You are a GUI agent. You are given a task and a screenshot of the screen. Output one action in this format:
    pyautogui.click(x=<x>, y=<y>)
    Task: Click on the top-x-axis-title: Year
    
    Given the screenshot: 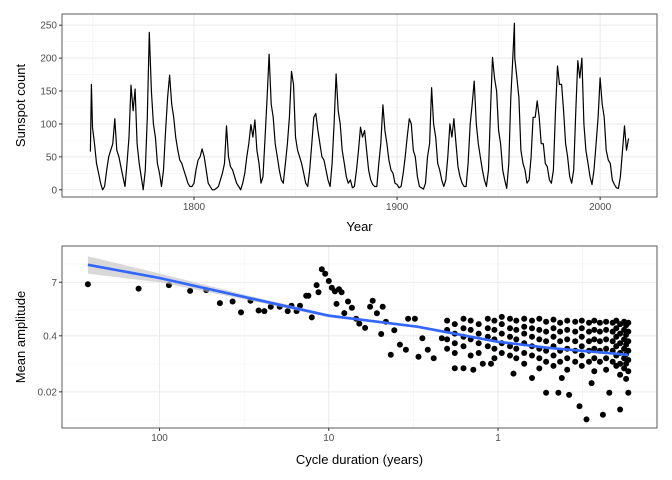 What is the action you would take?
    pyautogui.click(x=359, y=226)
    